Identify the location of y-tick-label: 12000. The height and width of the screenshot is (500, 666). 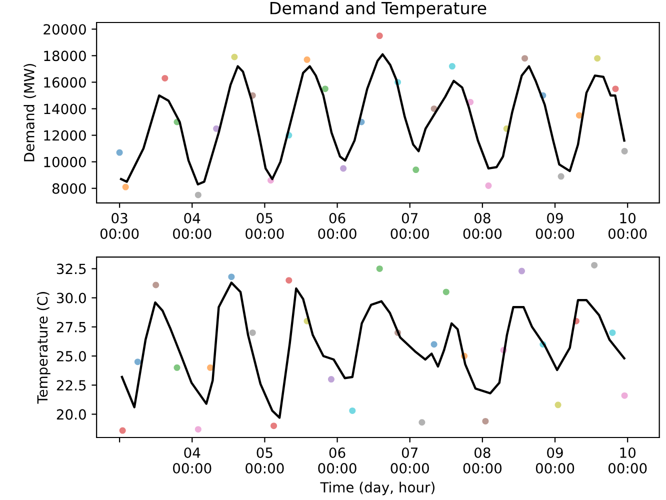
(65, 135).